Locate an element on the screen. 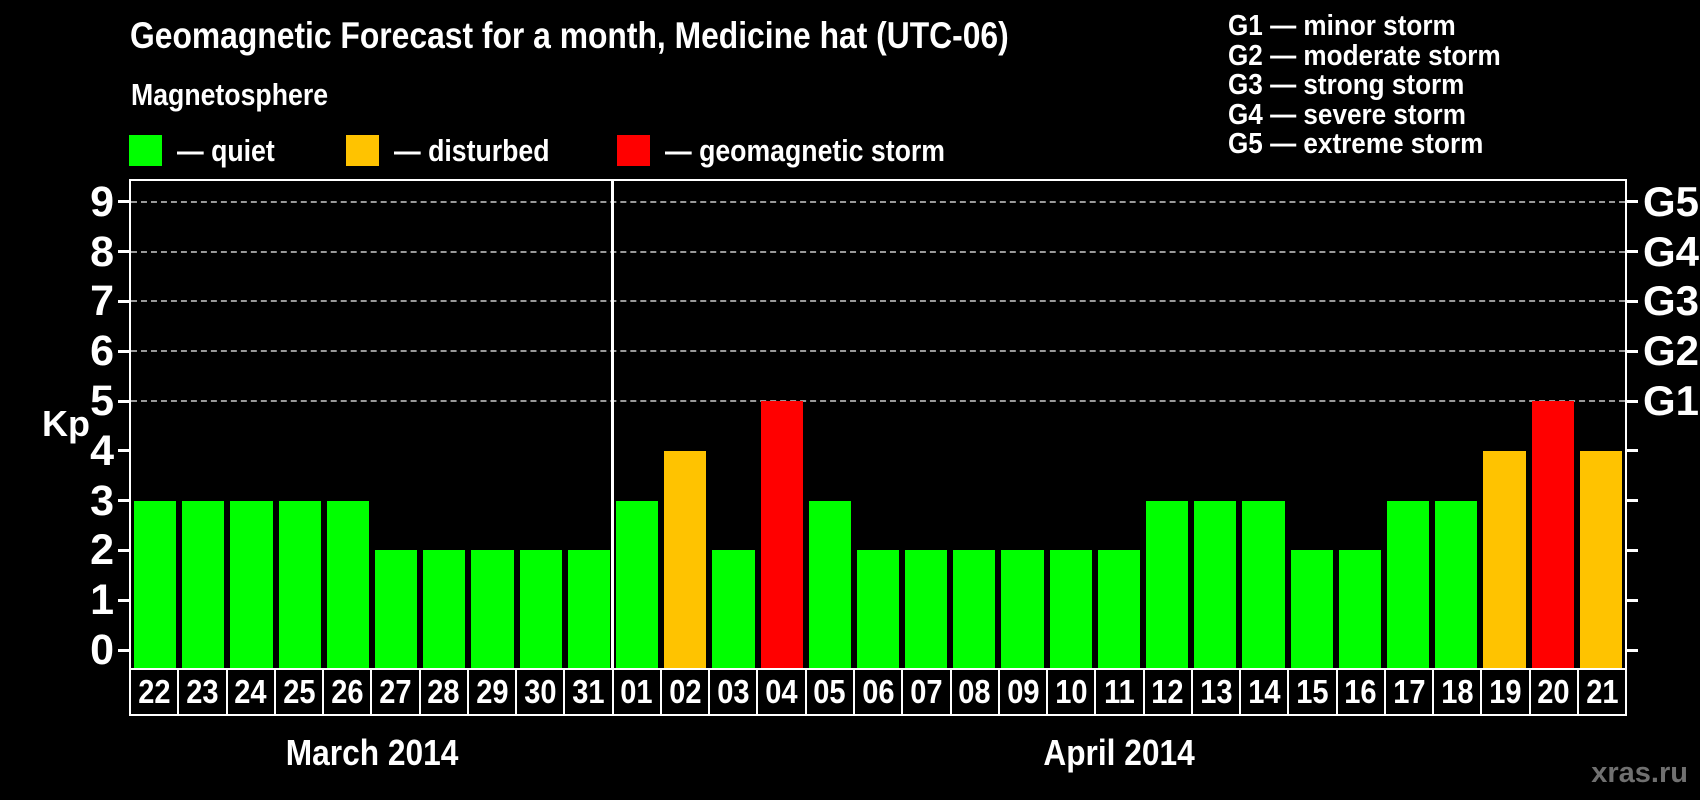  day-label-cell: 26 is located at coordinates (347, 692).